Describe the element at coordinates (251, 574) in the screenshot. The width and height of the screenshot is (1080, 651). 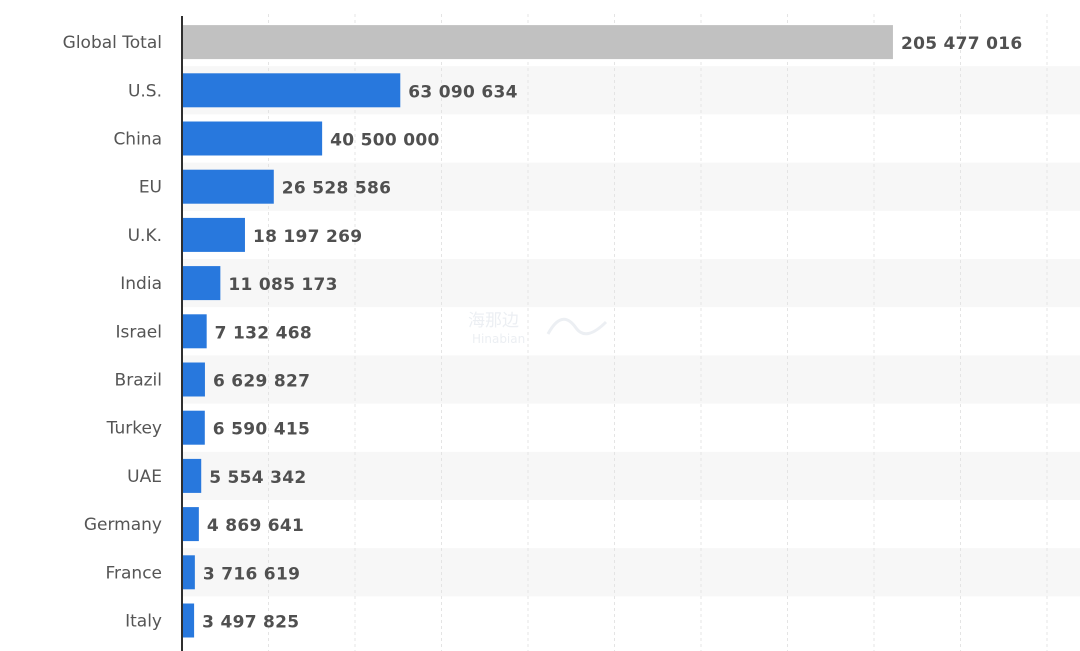
I see `value-label: 3 716 619` at that location.